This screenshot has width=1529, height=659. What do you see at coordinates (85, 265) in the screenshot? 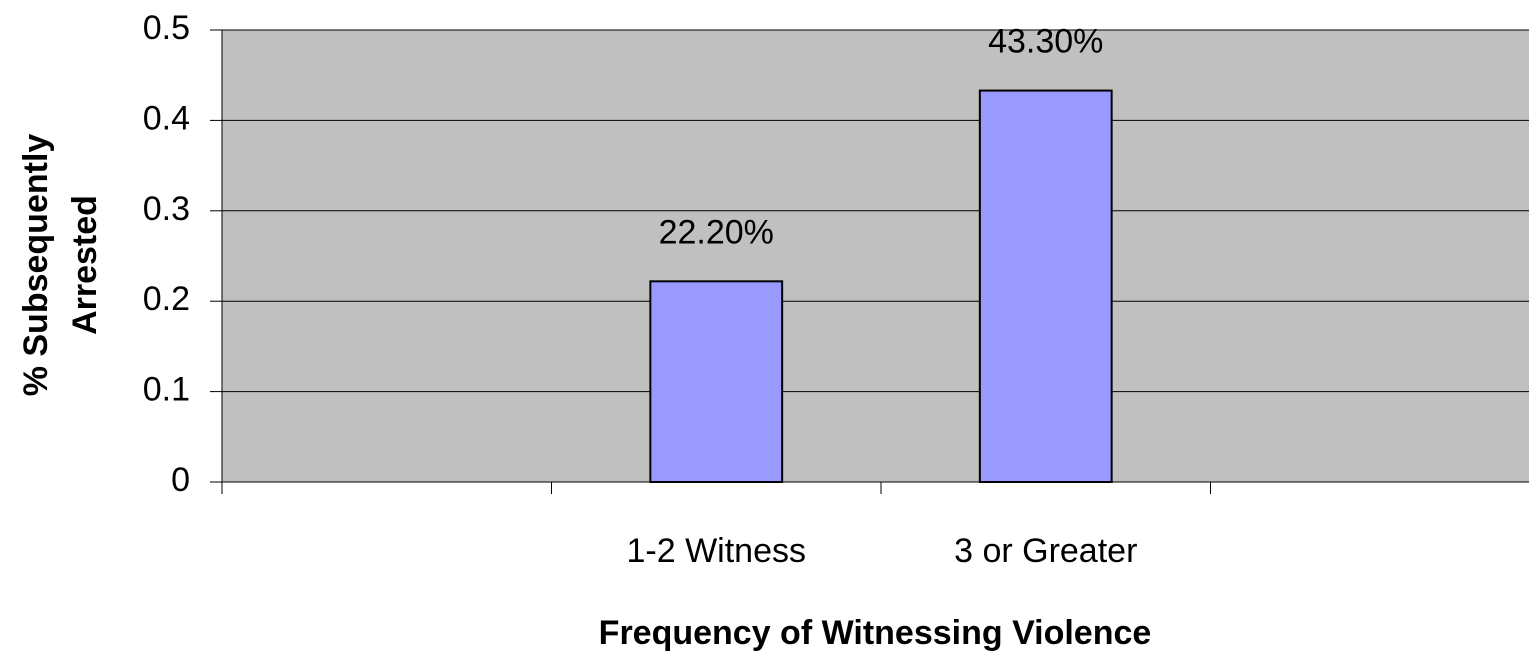
I see `y-axis-title: Arrested` at bounding box center [85, 265].